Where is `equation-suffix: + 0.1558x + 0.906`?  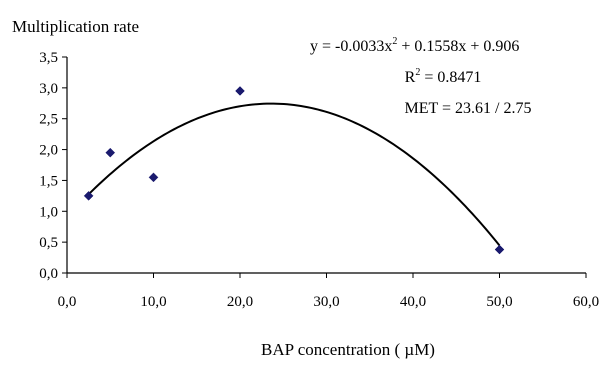
equation-suffix: + 0.1558x + 0.906 is located at coordinates (458, 46).